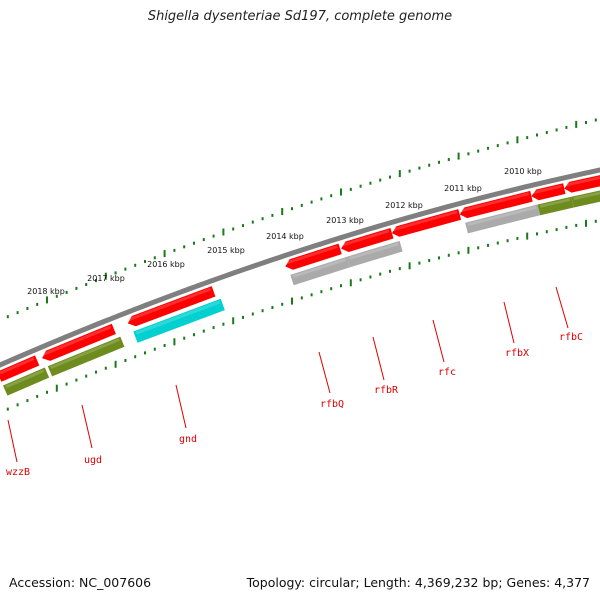 The image size is (600, 600). Describe the element at coordinates (385, 366) in the screenshot. I see `gene-label-rfbr: rfbR` at that location.